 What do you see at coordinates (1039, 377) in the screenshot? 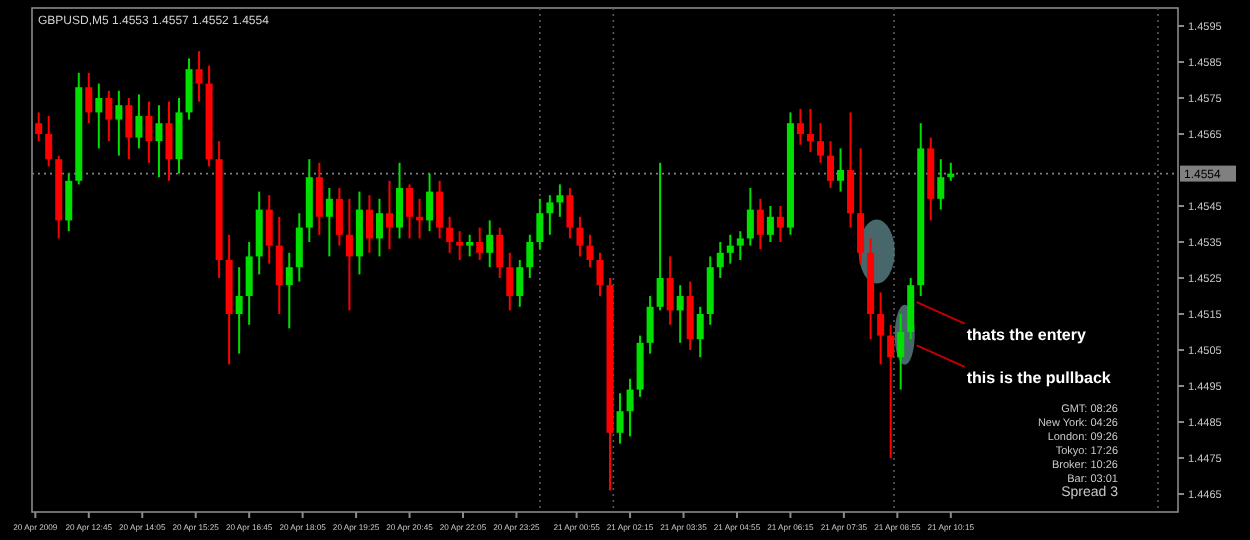
I see `annotation: this is the pullback` at bounding box center [1039, 377].